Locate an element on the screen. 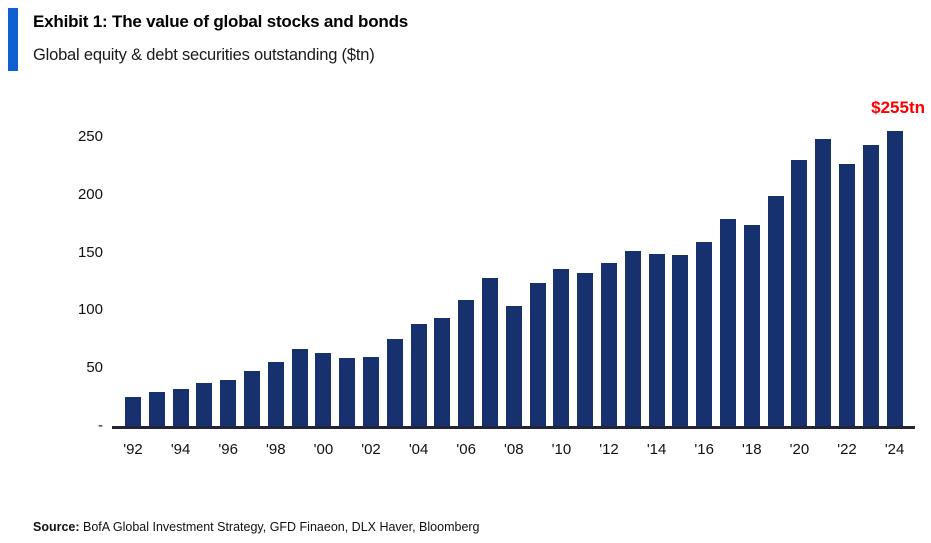 Image resolution: width=931 pixels, height=543 pixels. source-label: Source: is located at coordinates (56, 527).